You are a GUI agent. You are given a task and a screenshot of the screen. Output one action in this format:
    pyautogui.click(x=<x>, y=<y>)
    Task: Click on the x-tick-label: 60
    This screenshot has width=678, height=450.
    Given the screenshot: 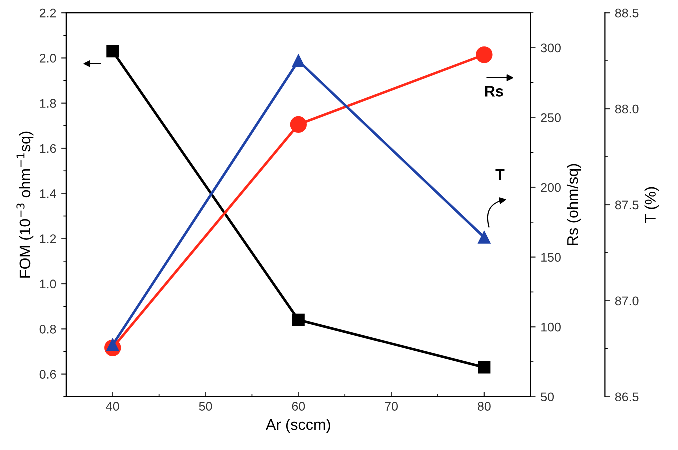 What is the action you would take?
    pyautogui.click(x=299, y=406)
    